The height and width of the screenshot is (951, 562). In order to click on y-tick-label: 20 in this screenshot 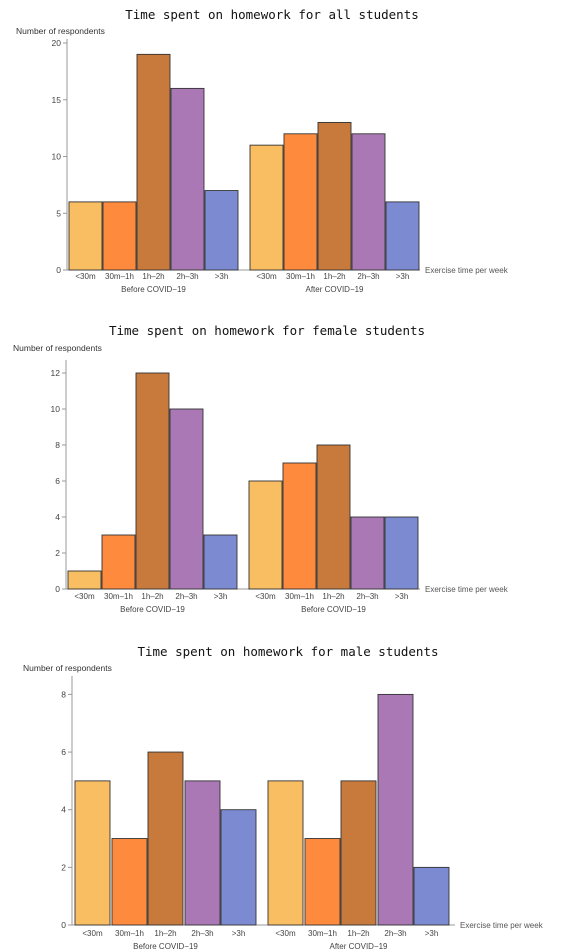, I will do `click(57, 43)`.